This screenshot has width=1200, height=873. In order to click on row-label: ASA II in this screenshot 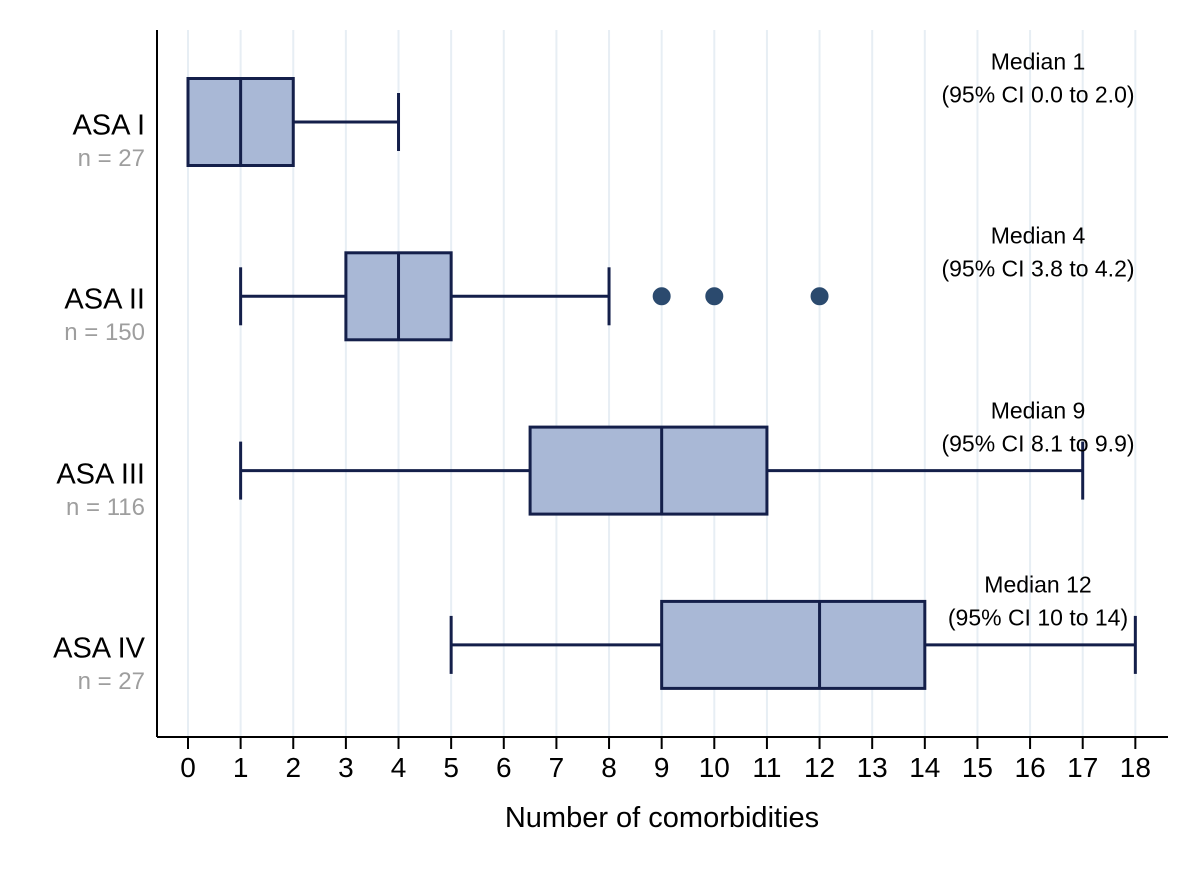, I will do `click(104, 299)`.